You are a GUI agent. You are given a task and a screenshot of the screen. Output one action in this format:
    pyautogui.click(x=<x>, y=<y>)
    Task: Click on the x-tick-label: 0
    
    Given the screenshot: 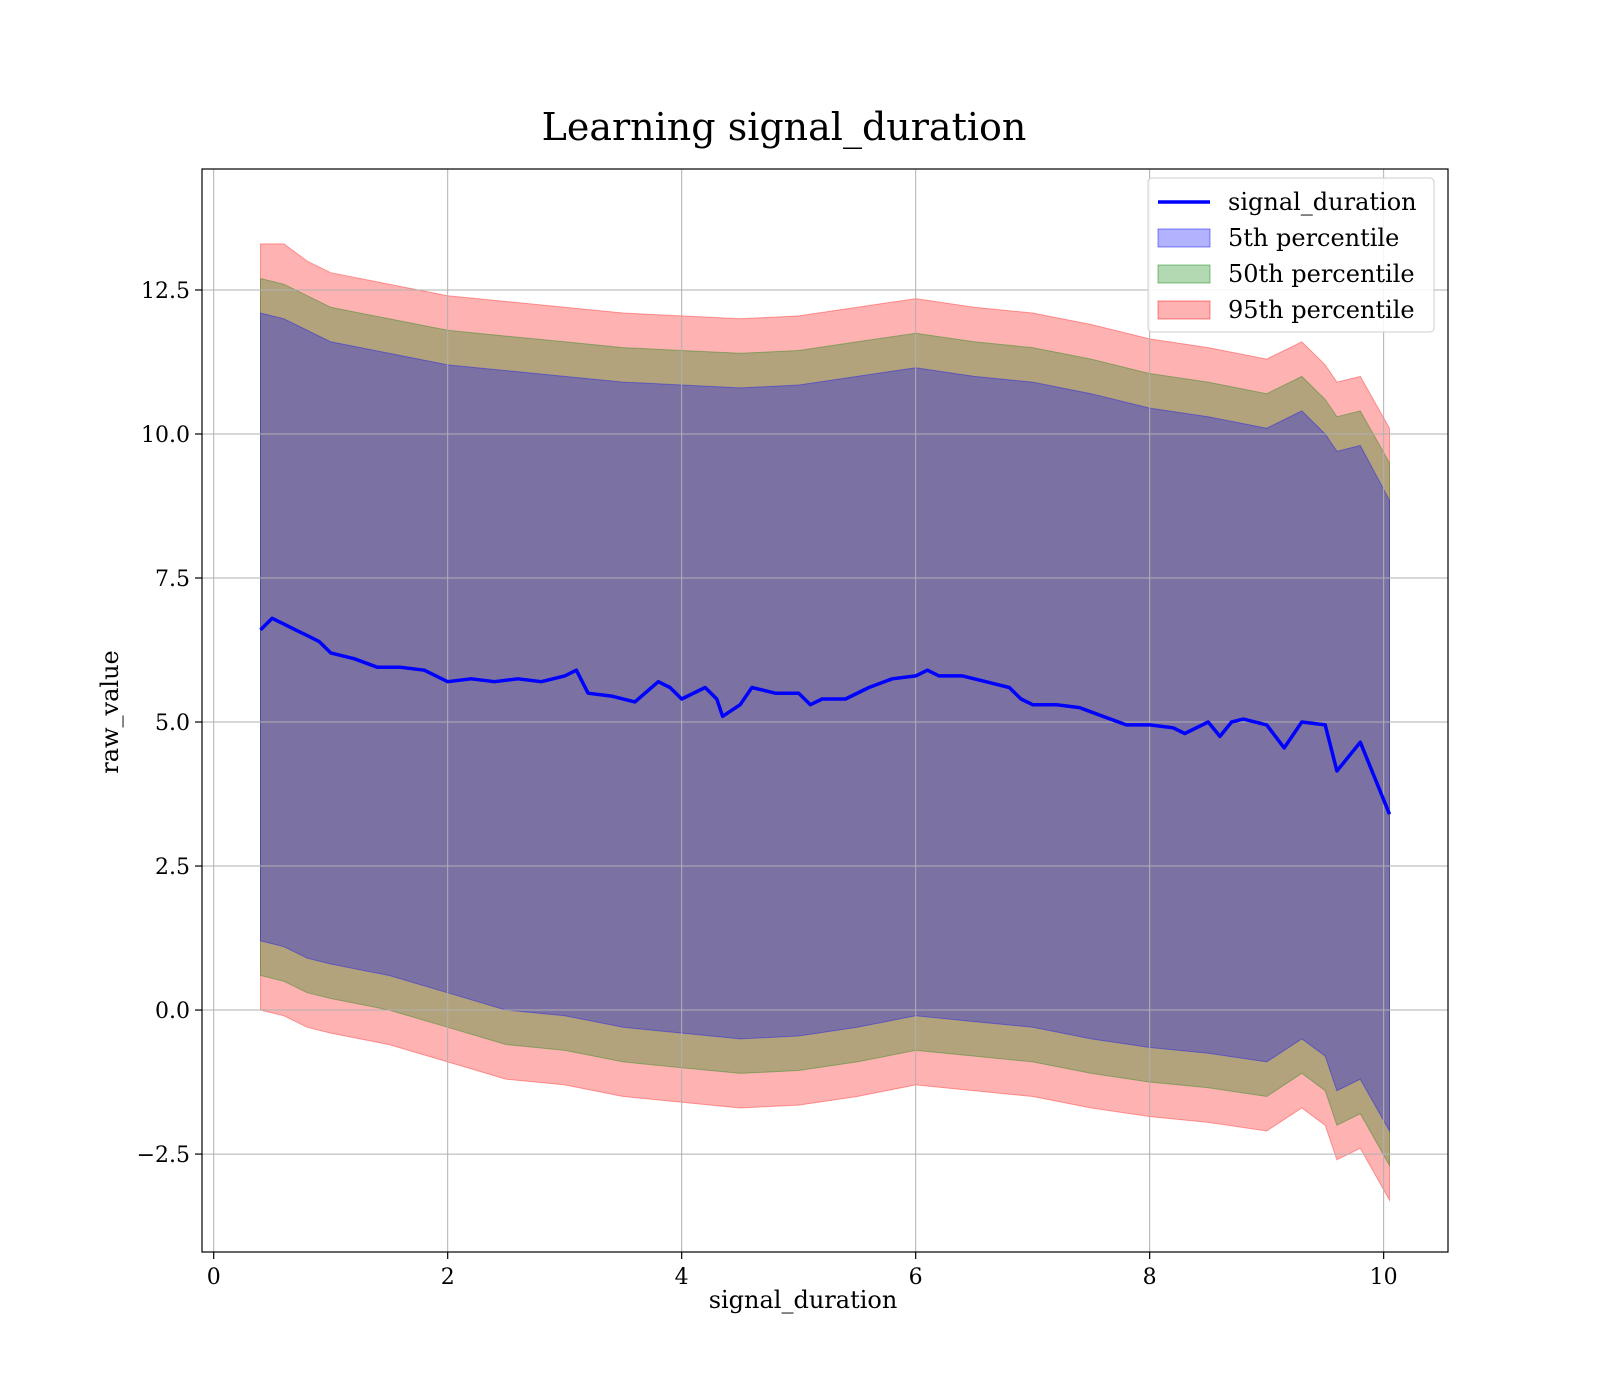 What is the action you would take?
    pyautogui.click(x=214, y=1277)
    